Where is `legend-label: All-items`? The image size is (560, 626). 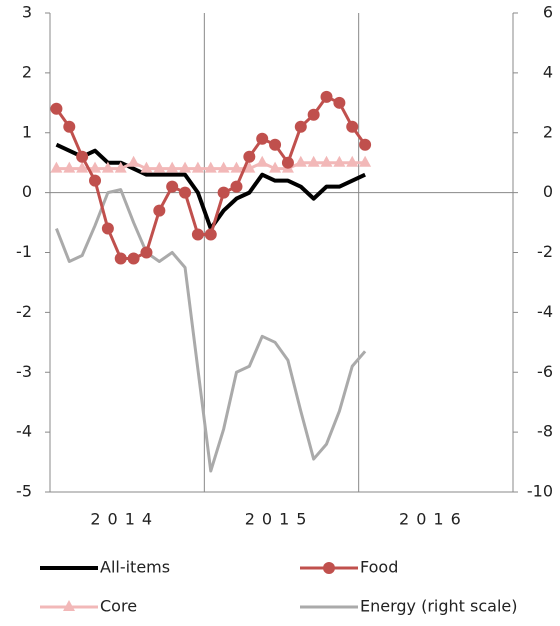
legend-label: All-items is located at coordinates (135, 567).